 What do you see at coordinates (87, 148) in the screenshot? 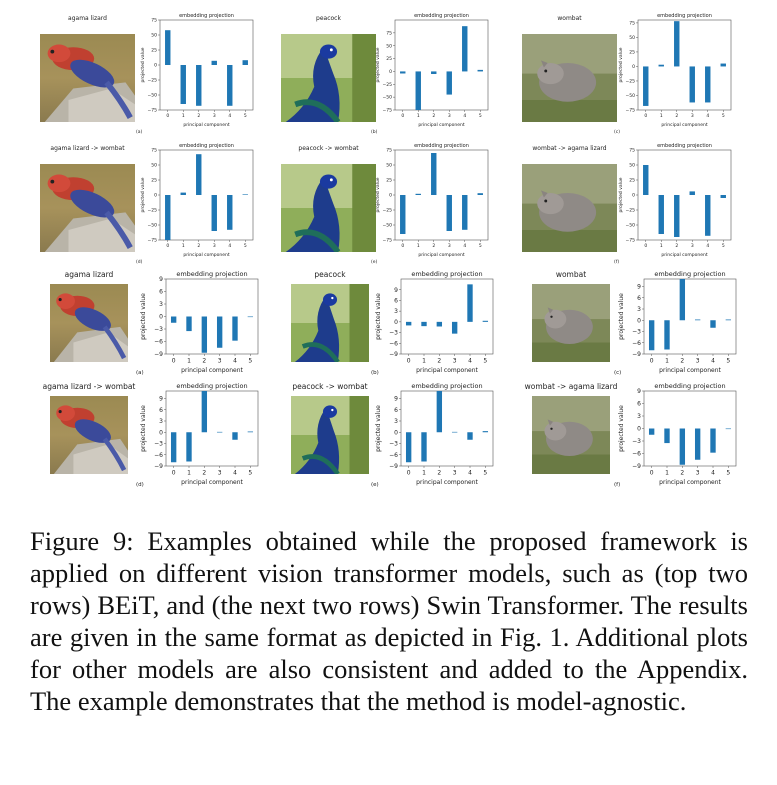
I see `photo-title: agama lizard -> wombat` at bounding box center [87, 148].